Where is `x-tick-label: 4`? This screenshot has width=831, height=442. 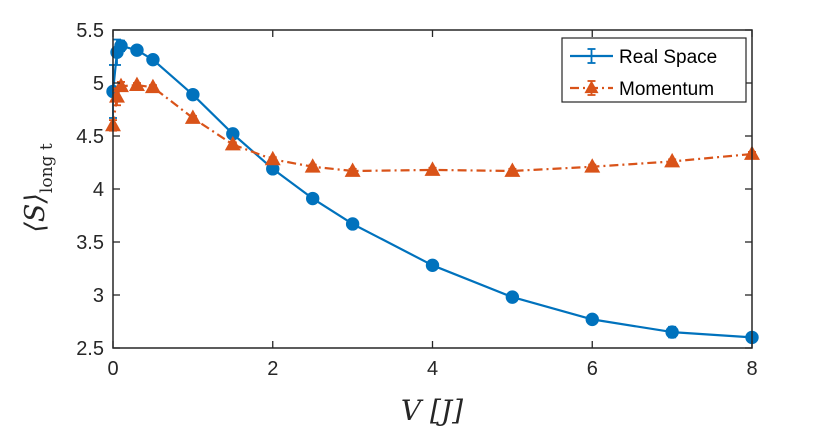 x-tick-label: 4 is located at coordinates (432, 369).